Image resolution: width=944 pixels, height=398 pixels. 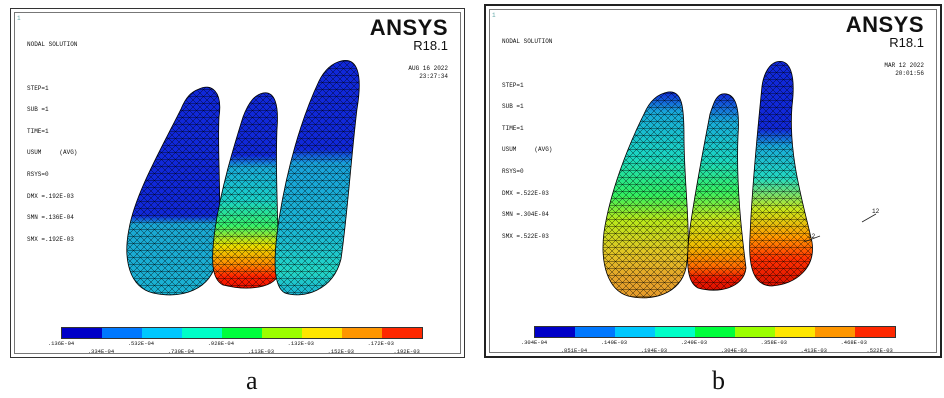 I want to click on legend-tick: .304E-03, so click(x=733, y=350).